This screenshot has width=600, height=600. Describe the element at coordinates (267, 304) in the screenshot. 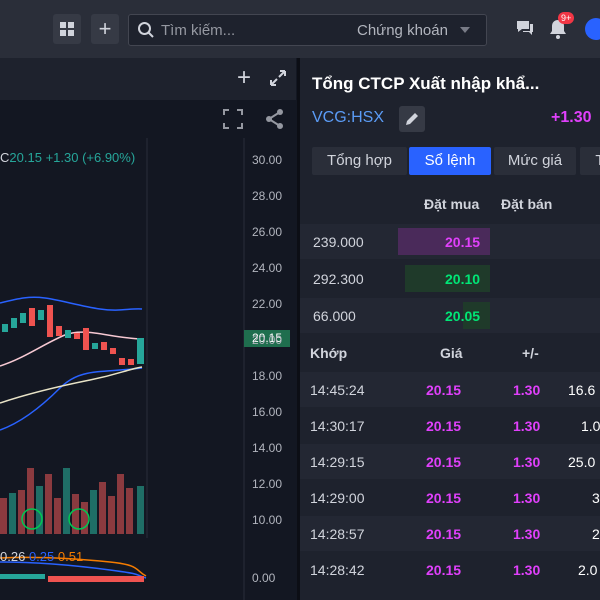

I see `price-axis-label: 22.00` at that location.